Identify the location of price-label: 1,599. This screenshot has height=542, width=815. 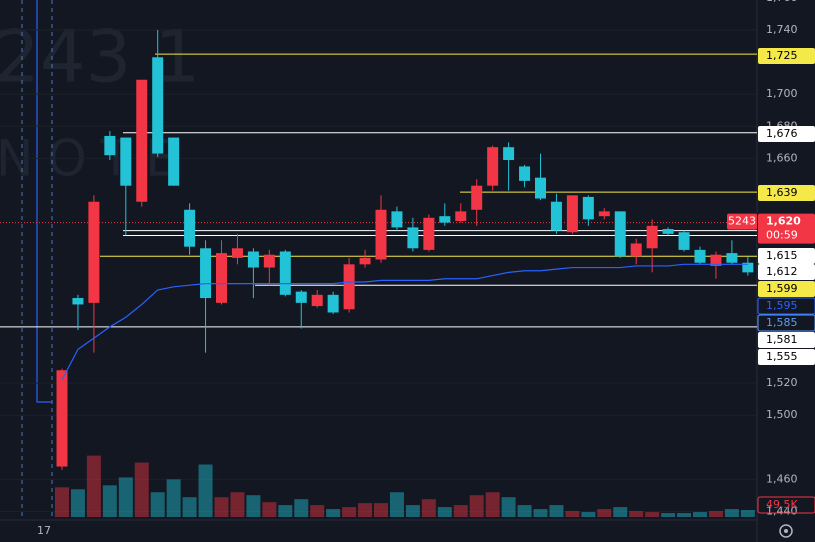
(782, 288).